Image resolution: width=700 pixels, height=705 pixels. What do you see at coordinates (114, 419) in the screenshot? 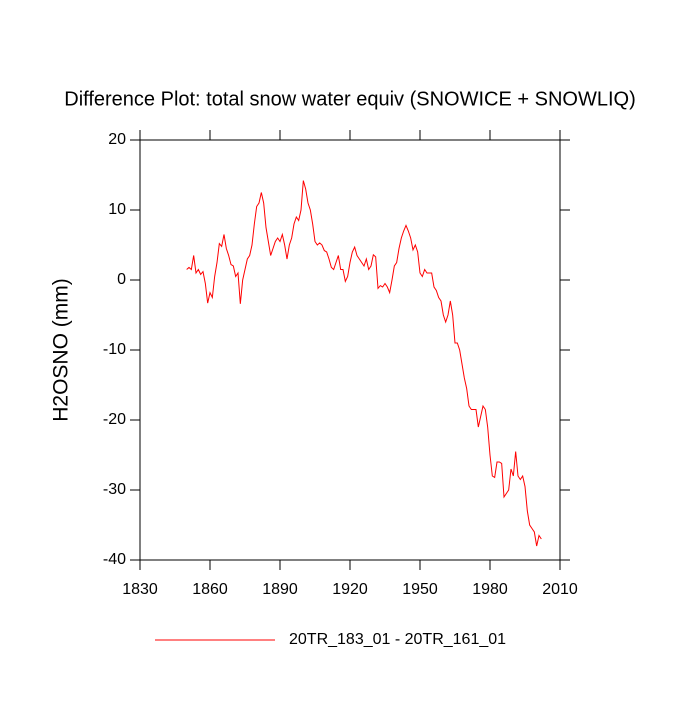
I see `y-tick-label: -20` at bounding box center [114, 419].